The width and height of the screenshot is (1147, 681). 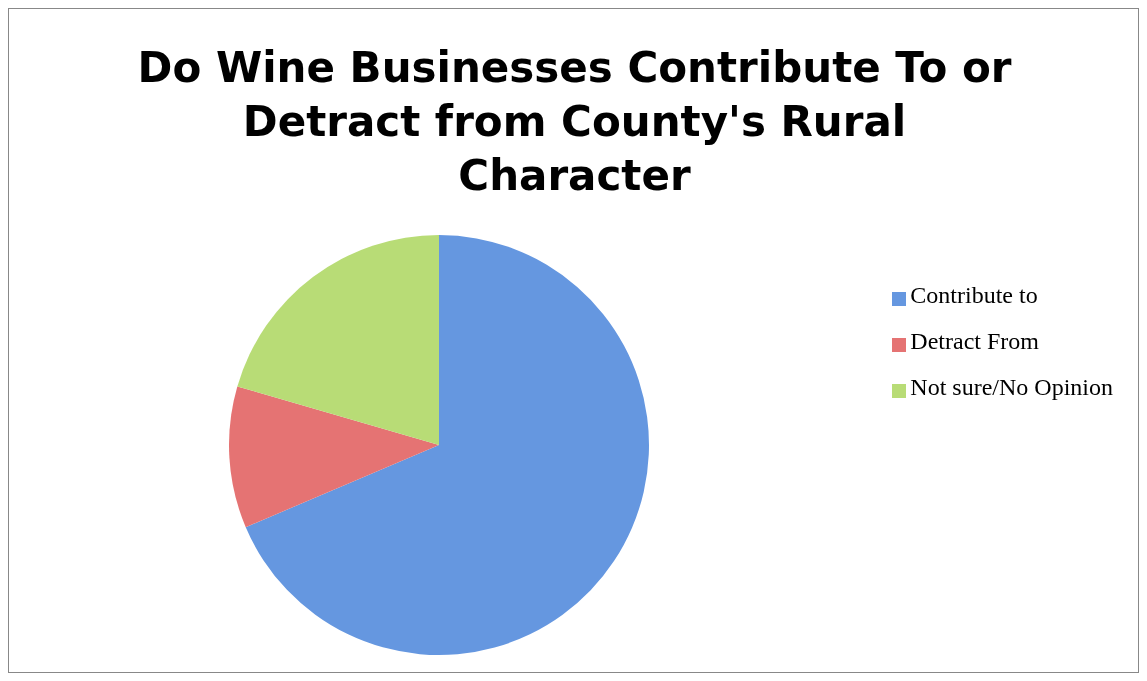 I want to click on legend-label: Contribute to, so click(x=974, y=294).